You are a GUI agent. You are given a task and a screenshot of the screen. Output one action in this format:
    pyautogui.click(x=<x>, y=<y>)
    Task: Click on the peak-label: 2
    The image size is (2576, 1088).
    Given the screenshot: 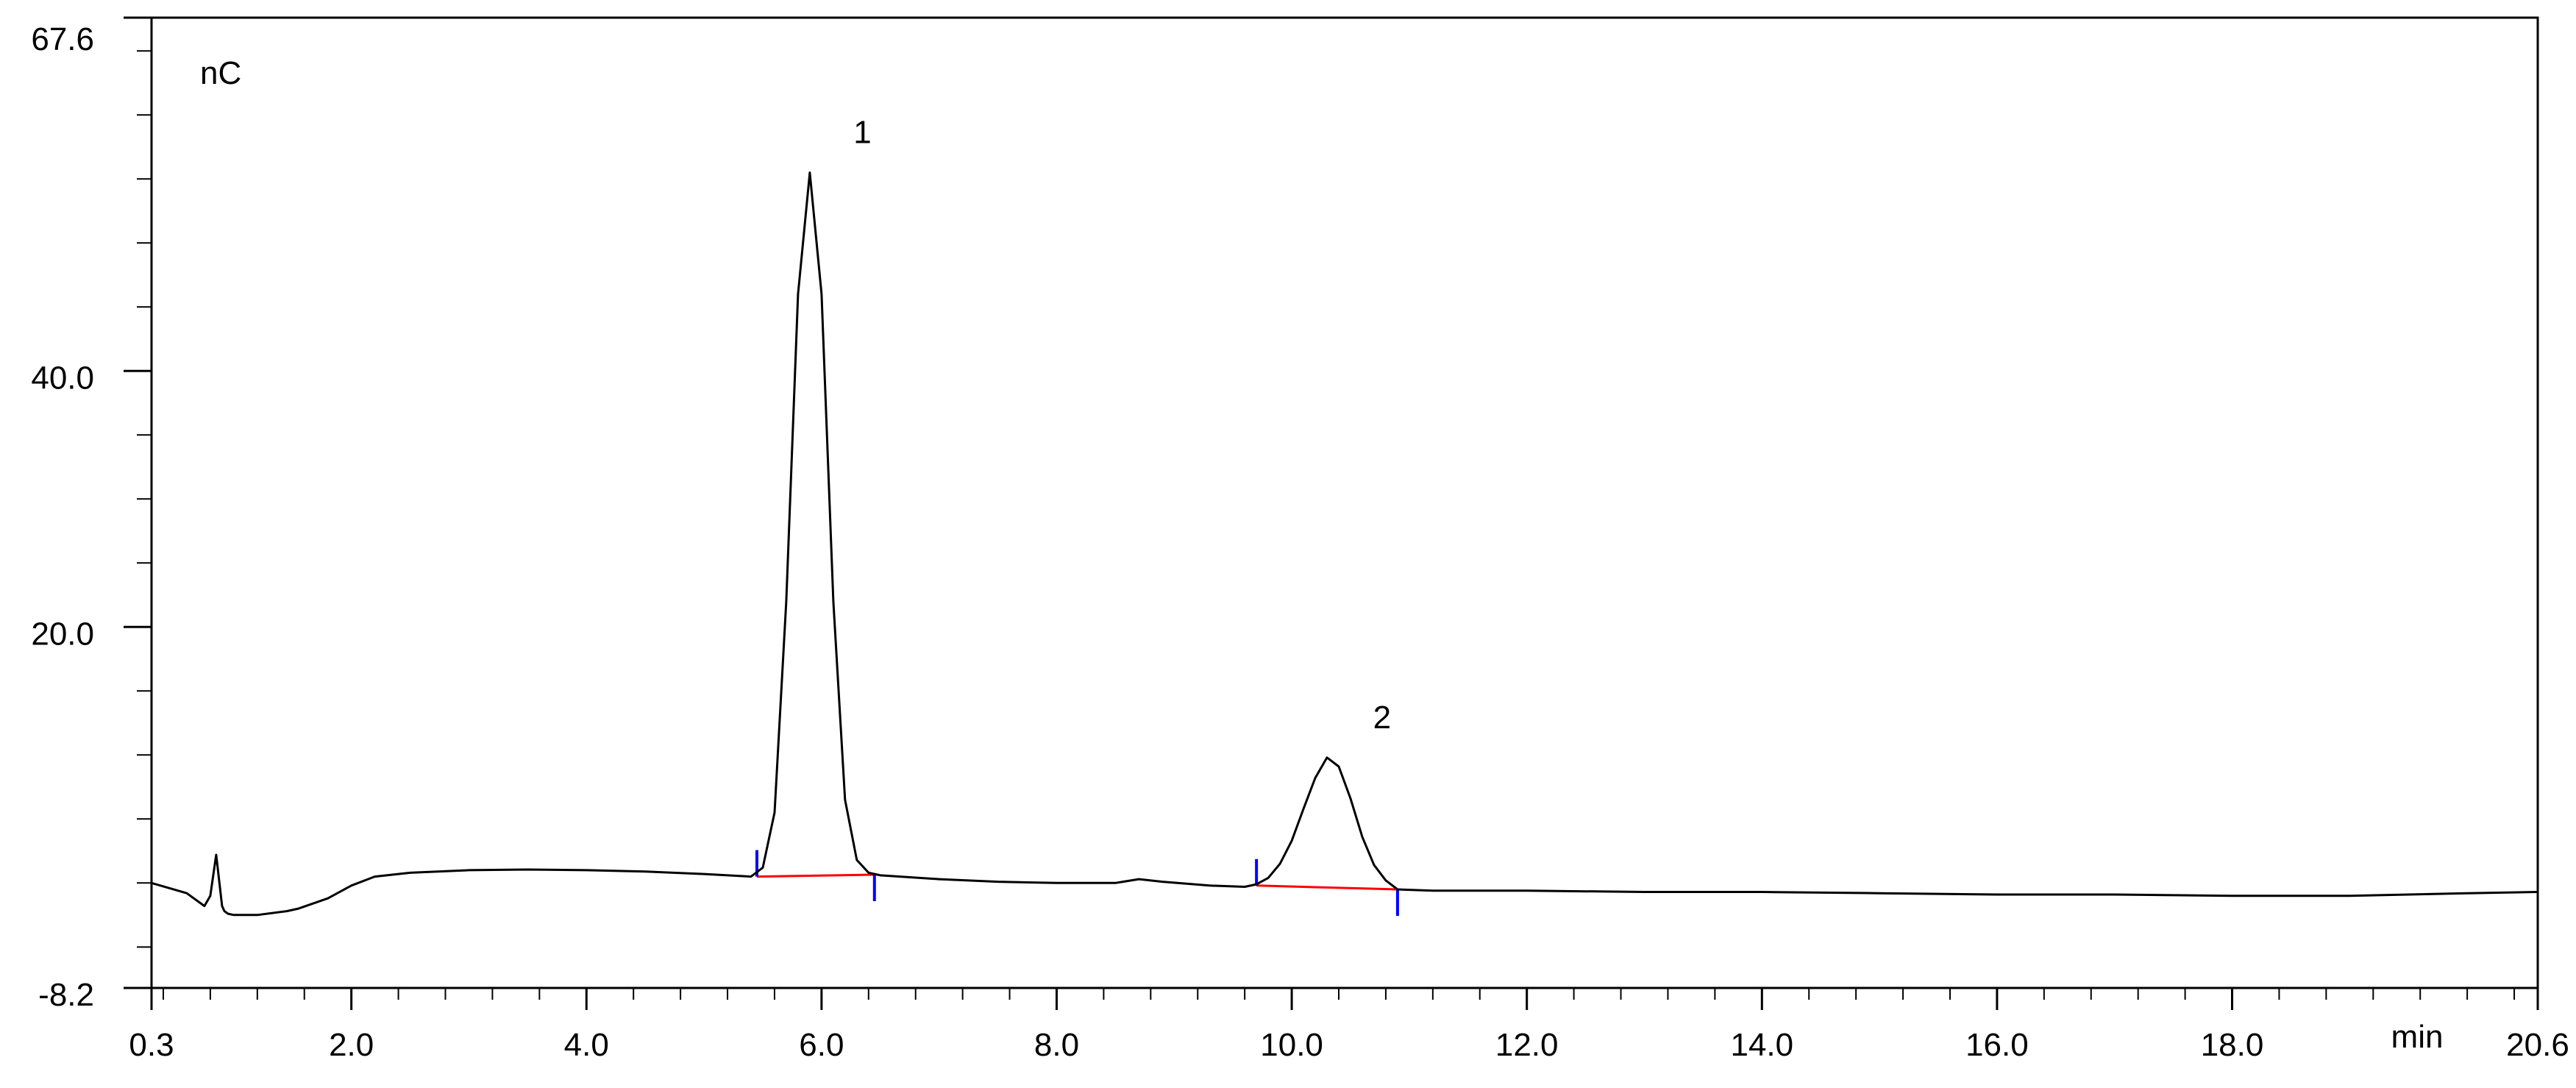 What is the action you would take?
    pyautogui.click(x=1382, y=718)
    